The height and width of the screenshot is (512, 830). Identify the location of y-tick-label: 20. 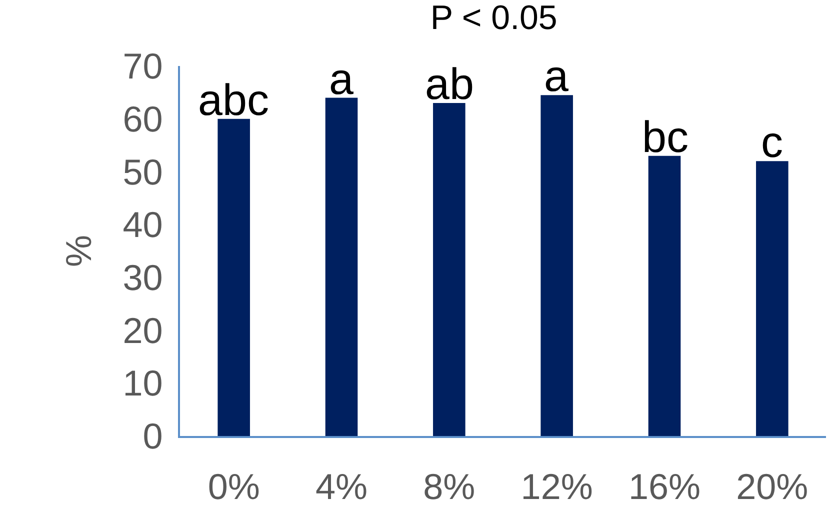
(142, 330).